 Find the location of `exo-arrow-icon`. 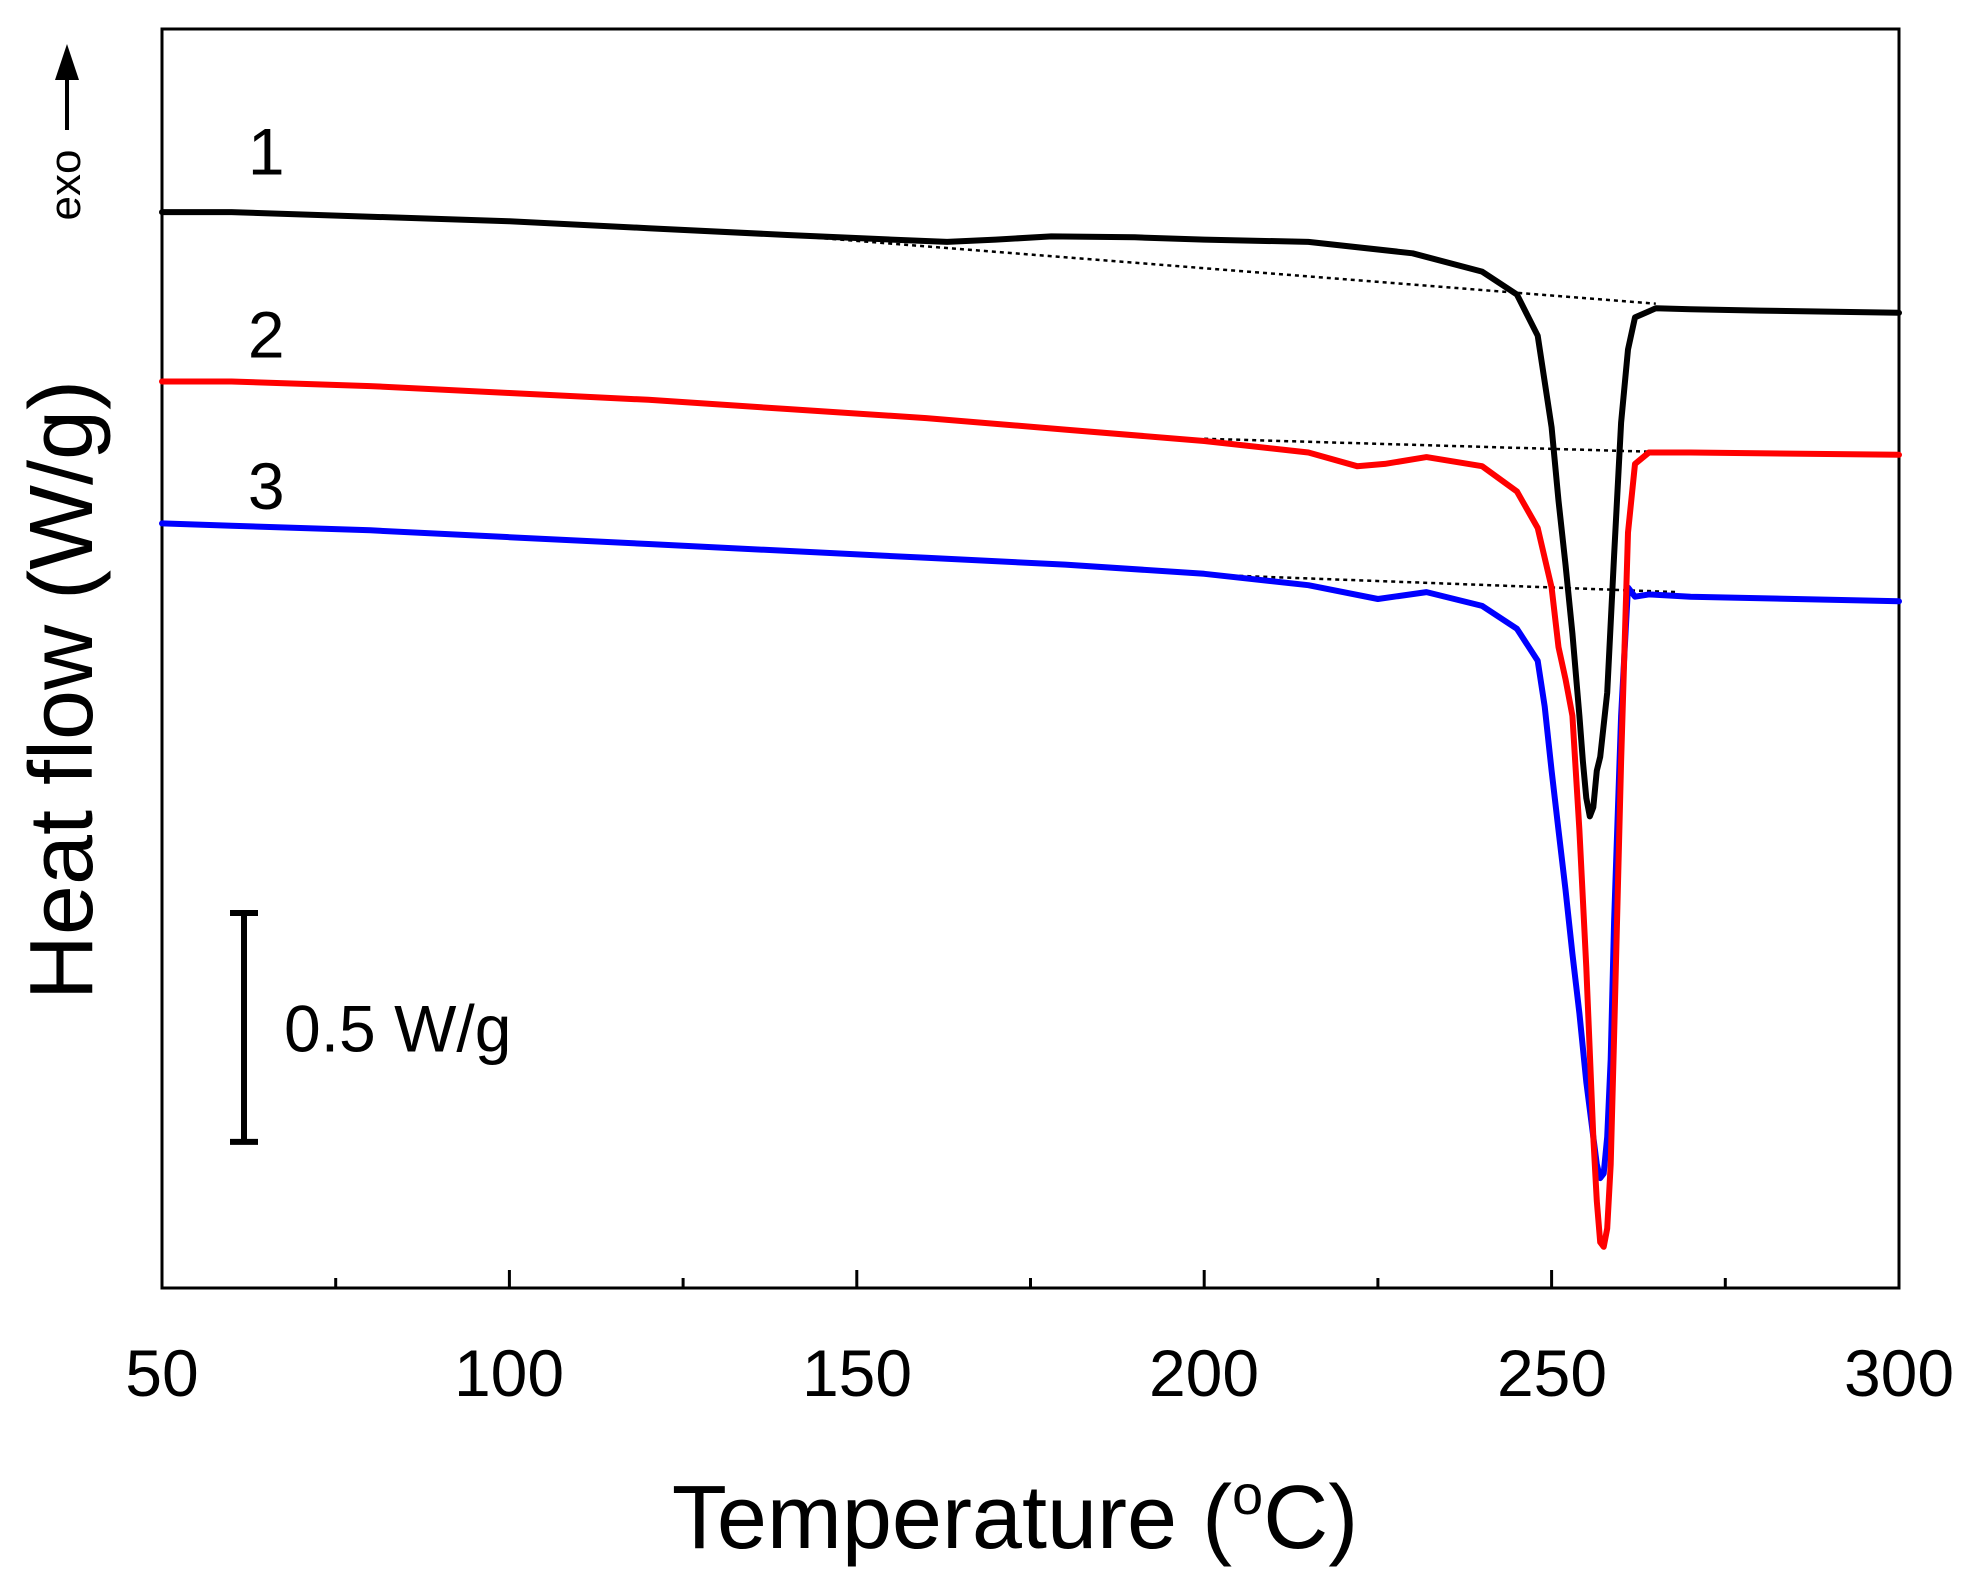

exo-arrow-icon is located at coordinates (67, 62).